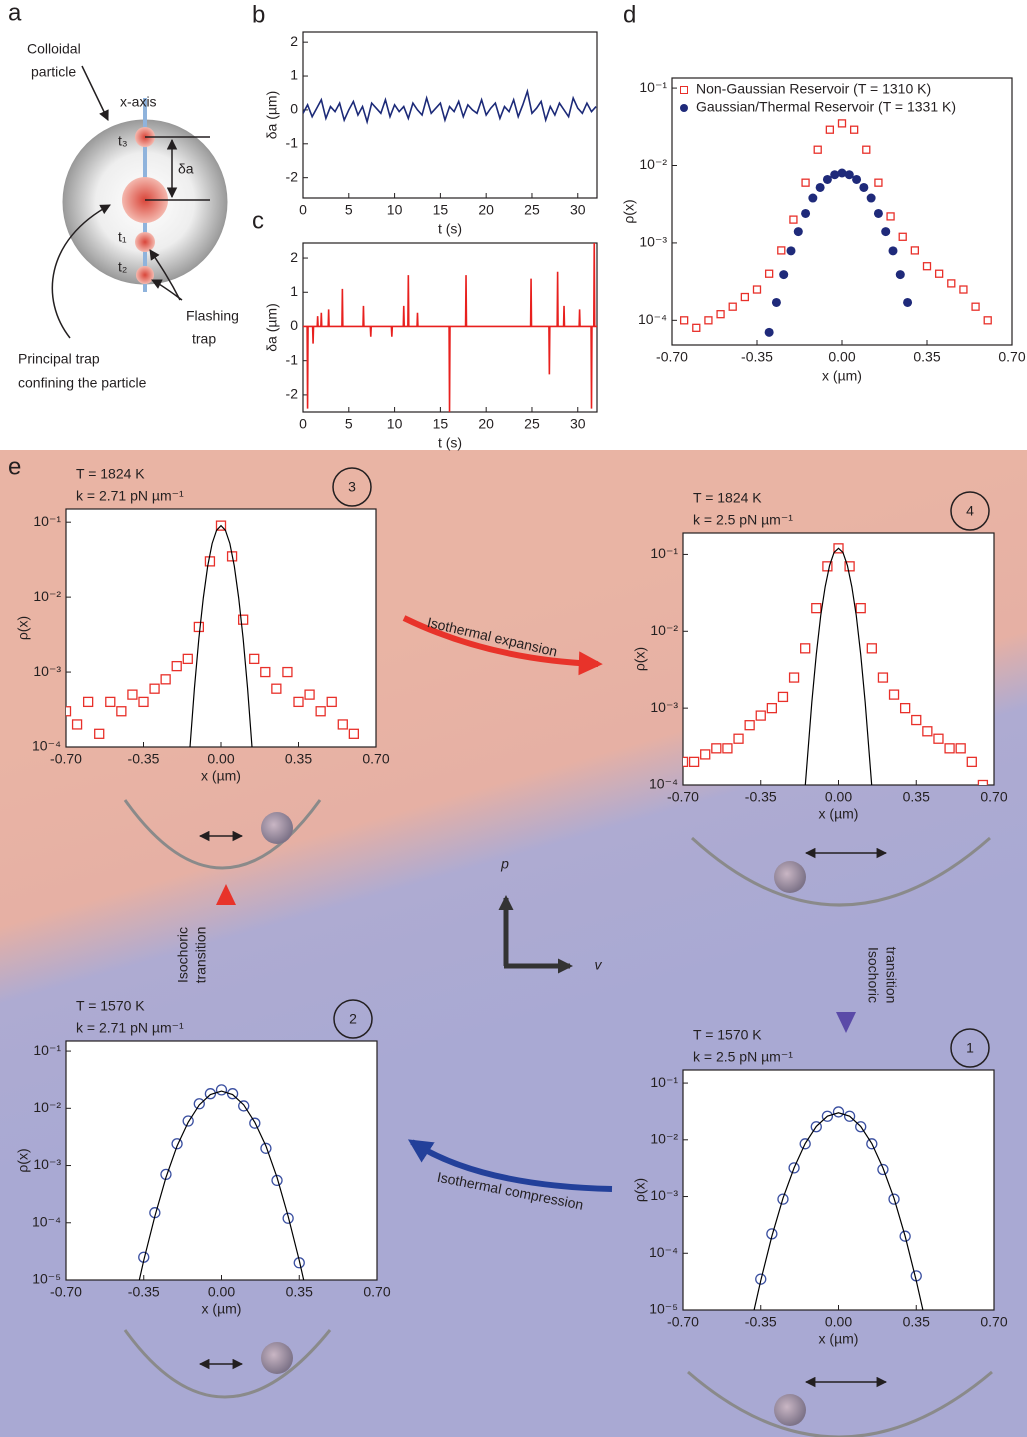  Describe the element at coordinates (431, 134) in the screenshot. I see `chart: 0 5 10 15 20 25 30 -2 -1 0 1 2 t (s) δa (µm)` at that location.